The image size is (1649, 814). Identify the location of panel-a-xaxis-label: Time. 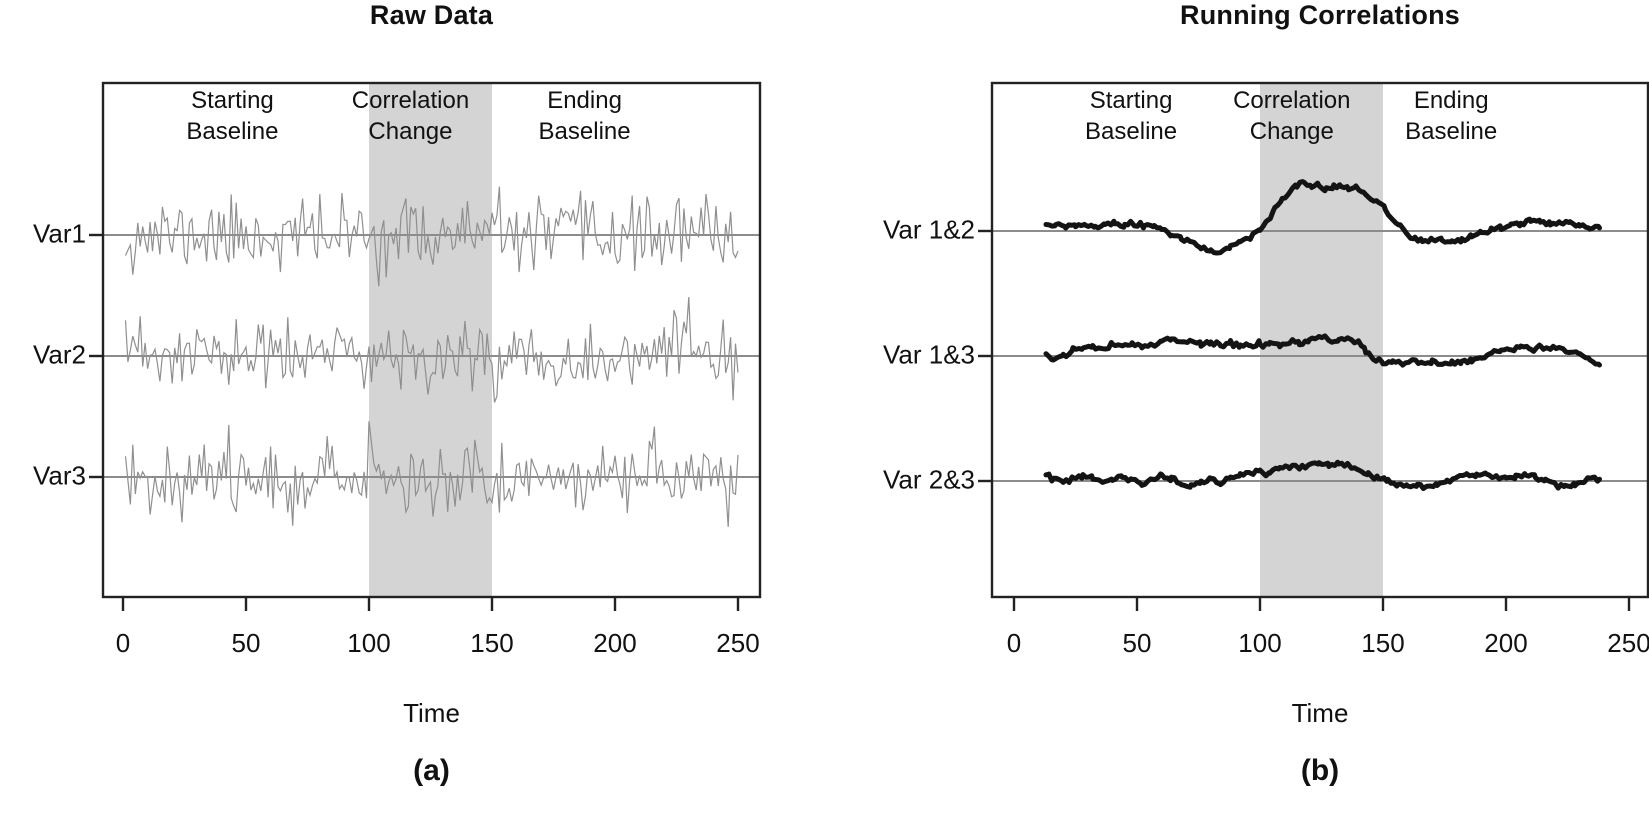
(431, 713).